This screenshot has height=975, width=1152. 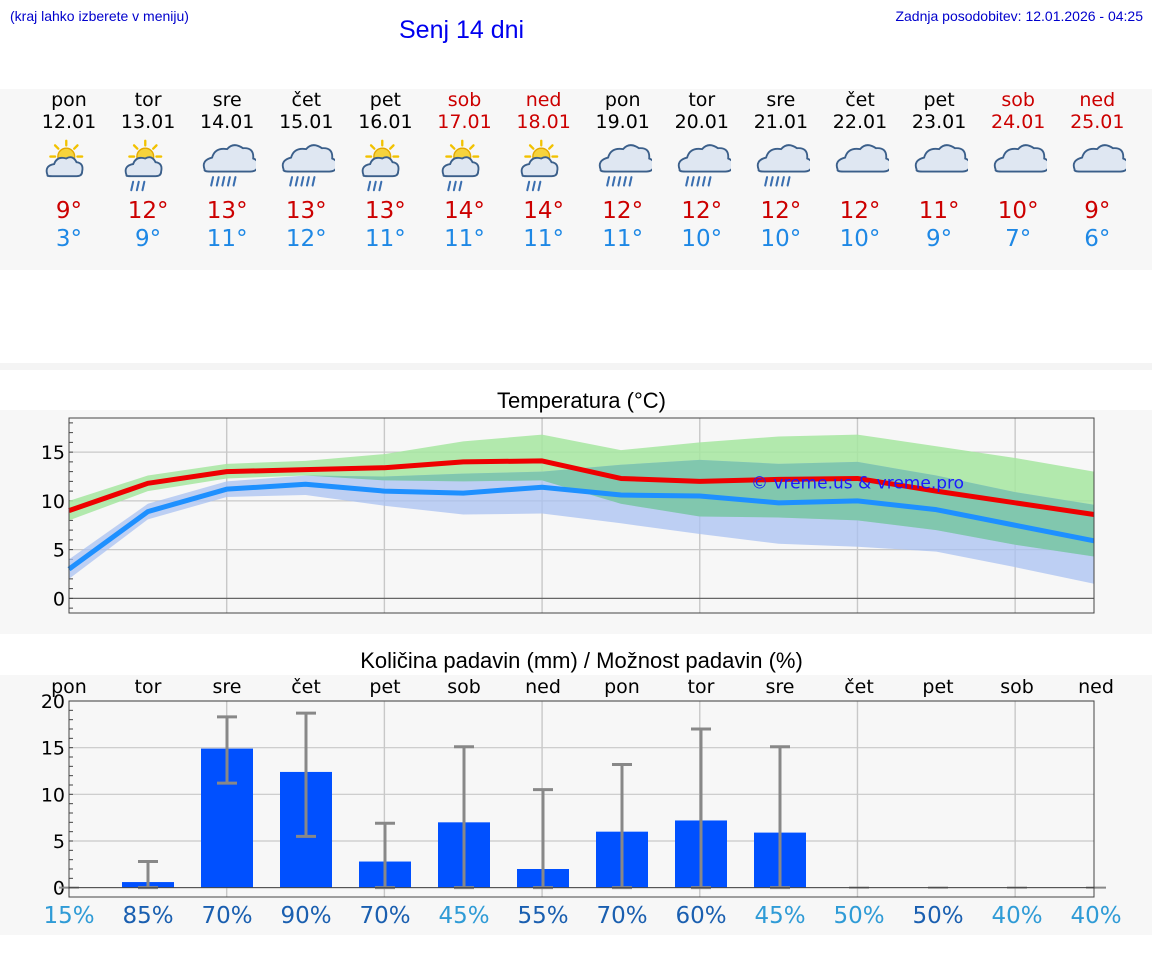 What do you see at coordinates (543, 916) in the screenshot?
I see `precip-probability: 55%` at bounding box center [543, 916].